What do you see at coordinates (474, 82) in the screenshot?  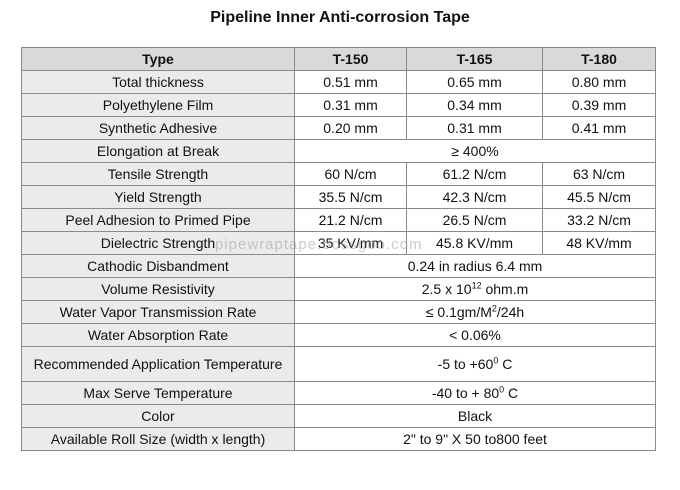 I see `cell-value: 0.65 mm` at bounding box center [474, 82].